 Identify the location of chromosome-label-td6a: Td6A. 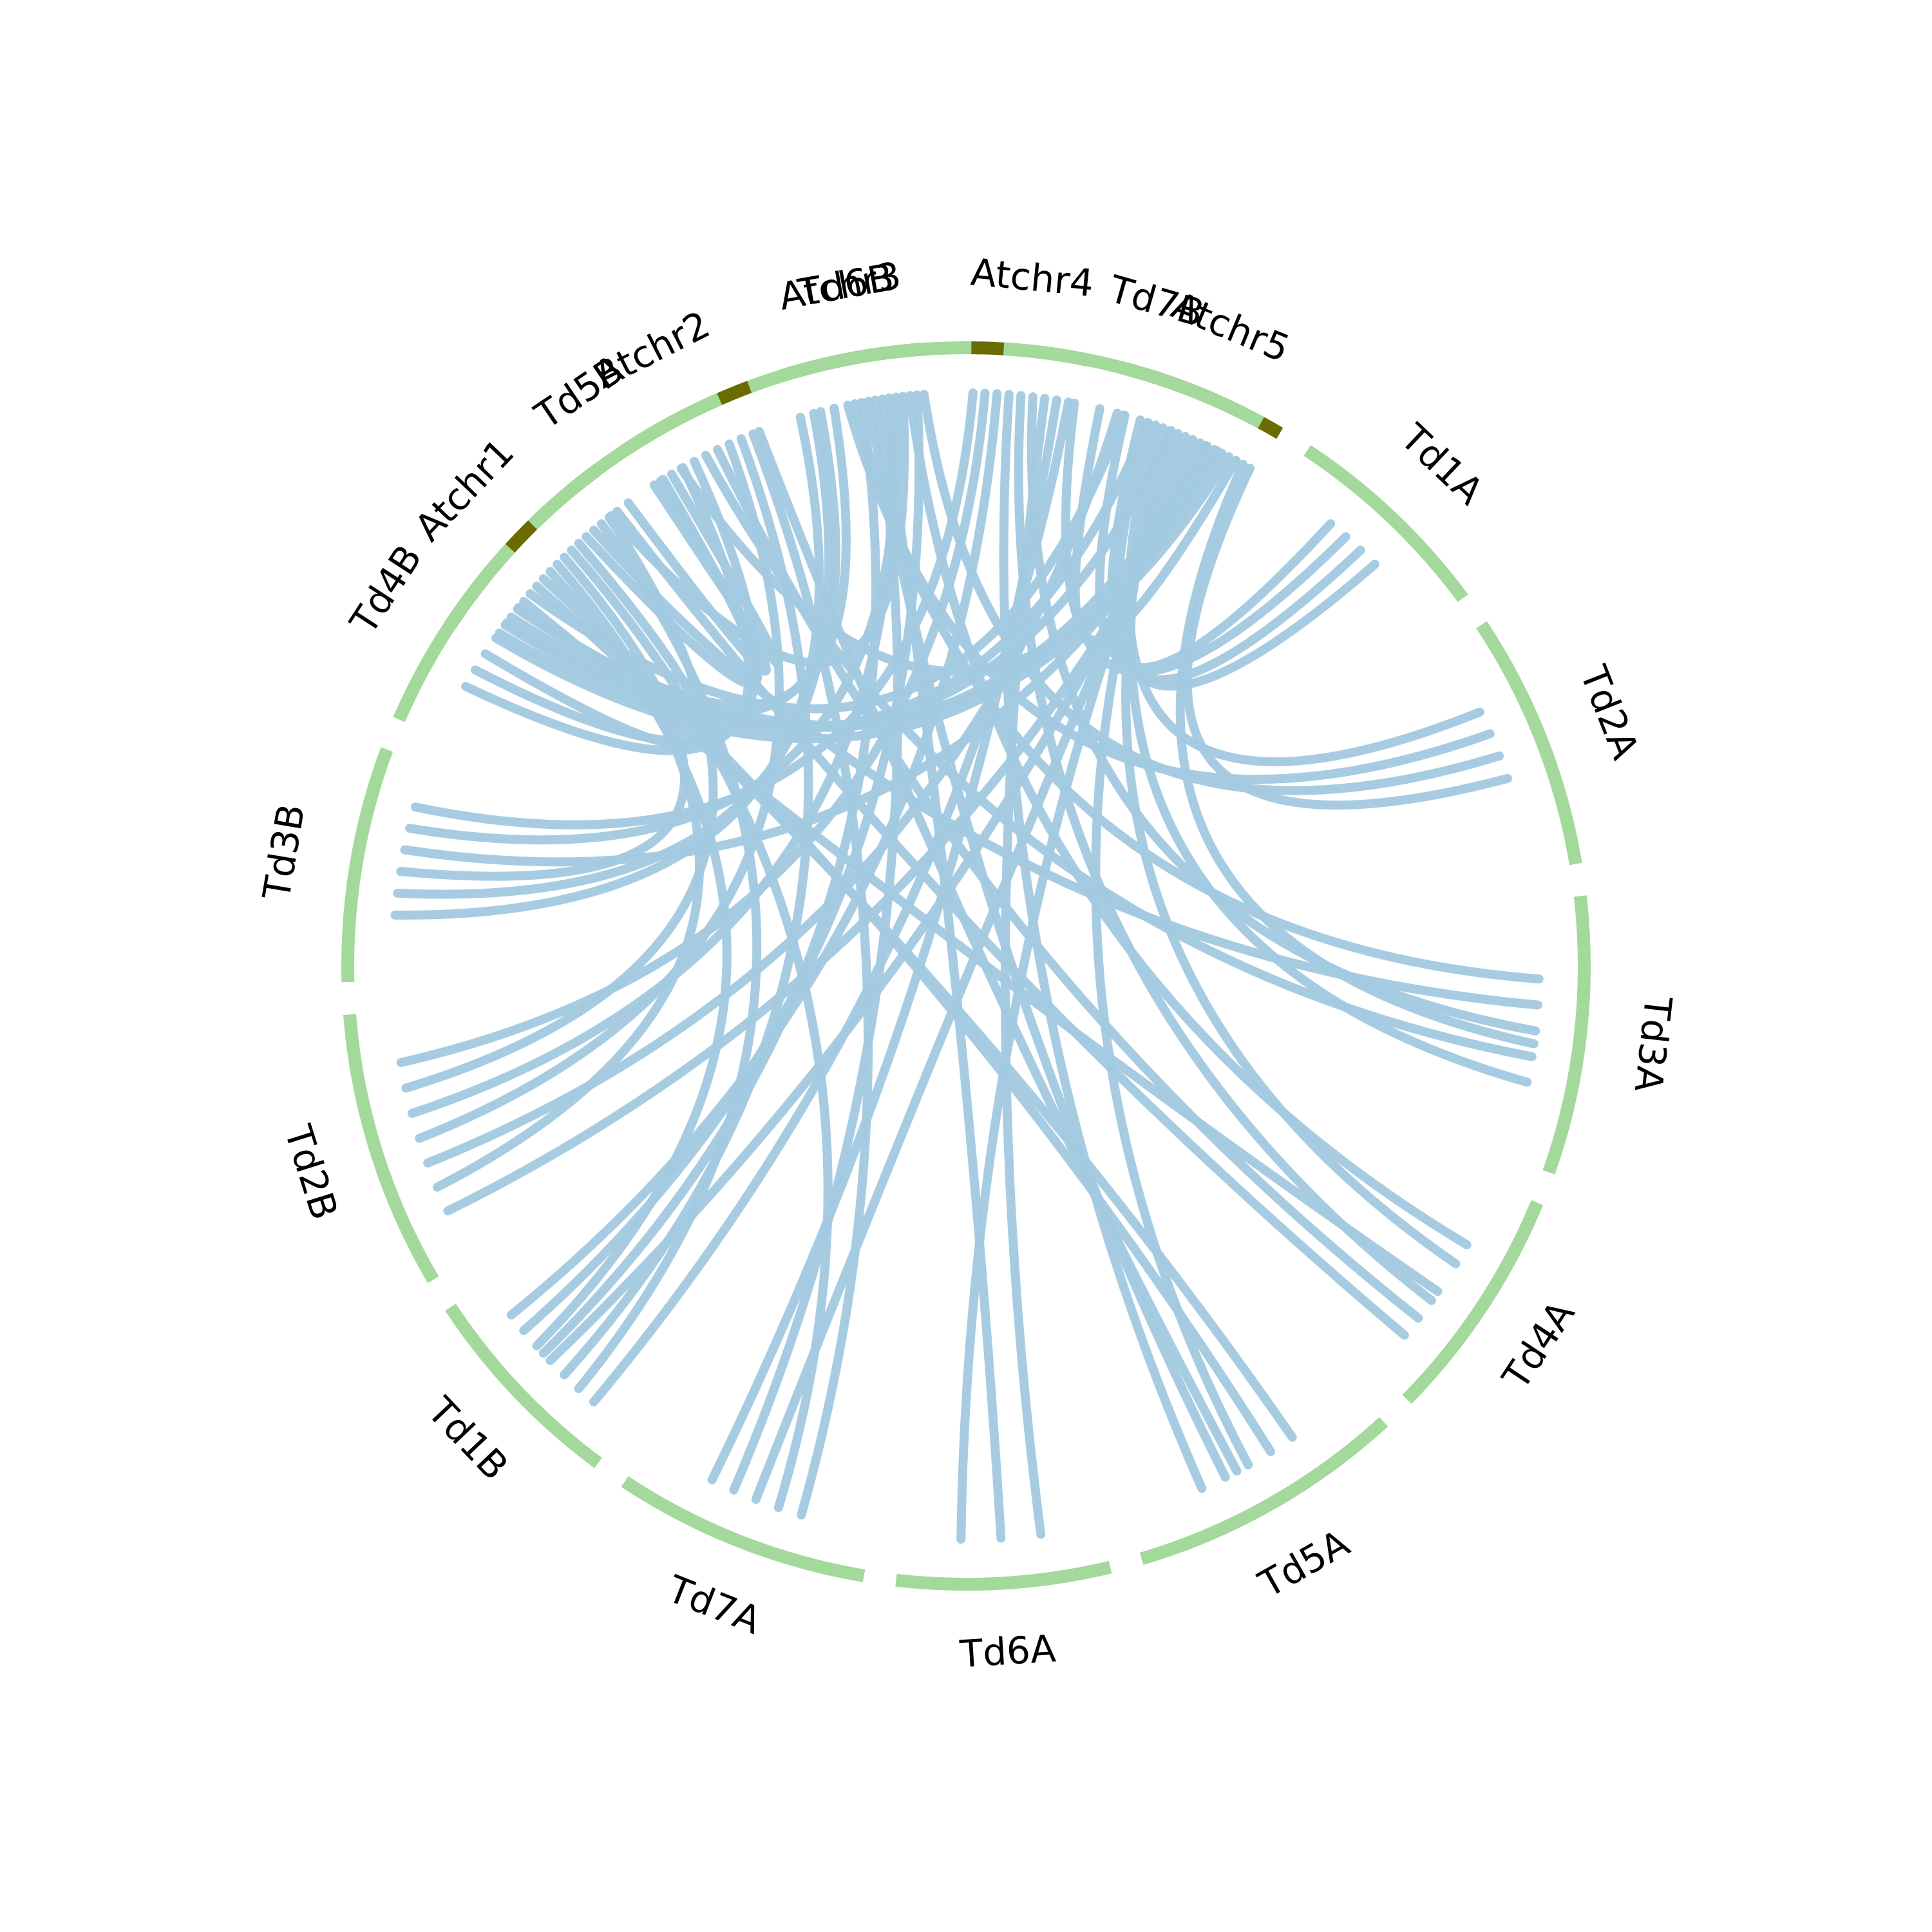
(1008, 1651).